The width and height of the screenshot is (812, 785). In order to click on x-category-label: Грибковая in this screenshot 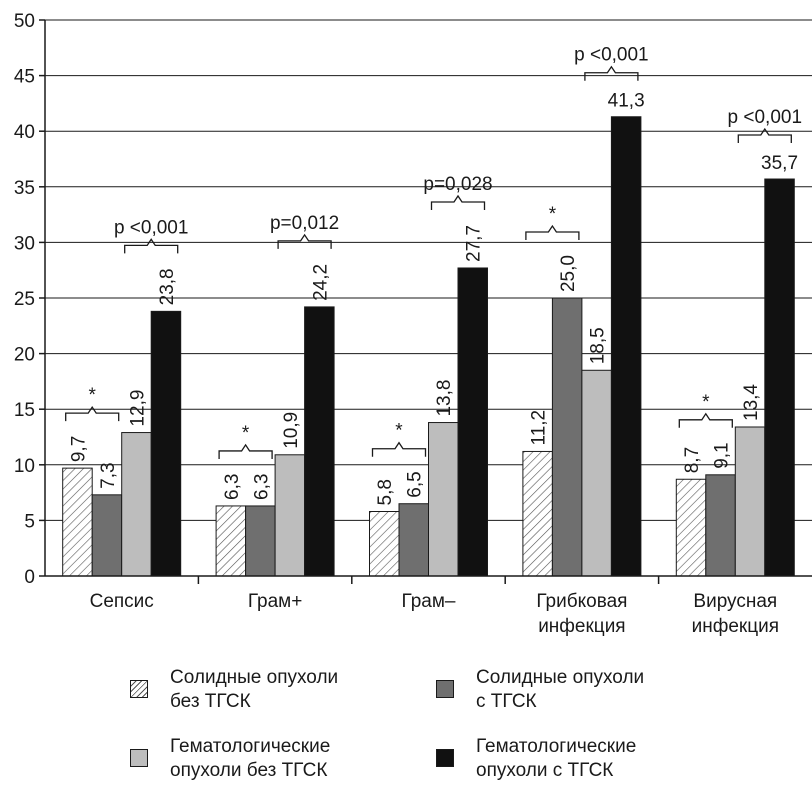, I will do `click(581, 601)`.